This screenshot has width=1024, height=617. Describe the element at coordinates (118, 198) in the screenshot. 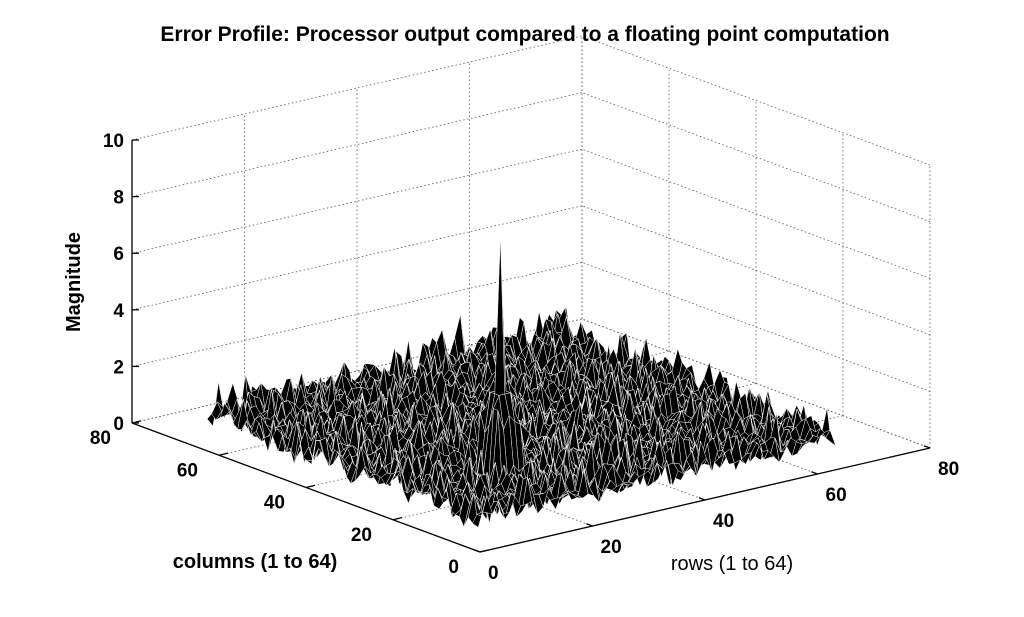

I see `z-tick-label: 8` at that location.